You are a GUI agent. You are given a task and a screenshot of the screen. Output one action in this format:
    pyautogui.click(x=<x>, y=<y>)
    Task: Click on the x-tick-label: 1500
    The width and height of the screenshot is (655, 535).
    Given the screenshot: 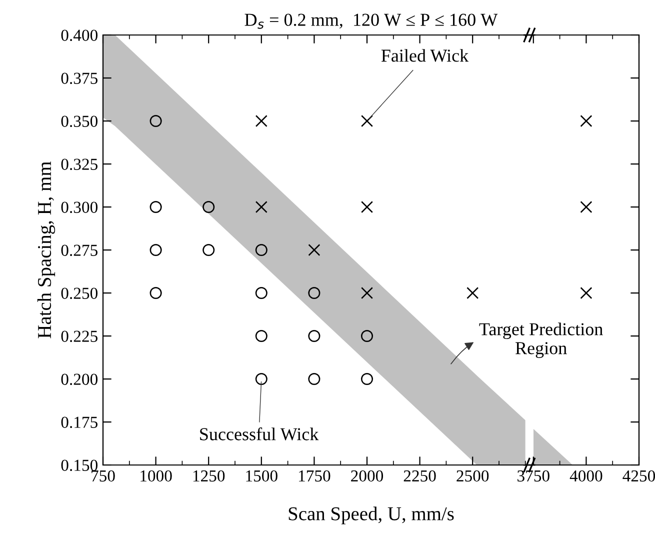 What is the action you would take?
    pyautogui.click(x=262, y=476)
    